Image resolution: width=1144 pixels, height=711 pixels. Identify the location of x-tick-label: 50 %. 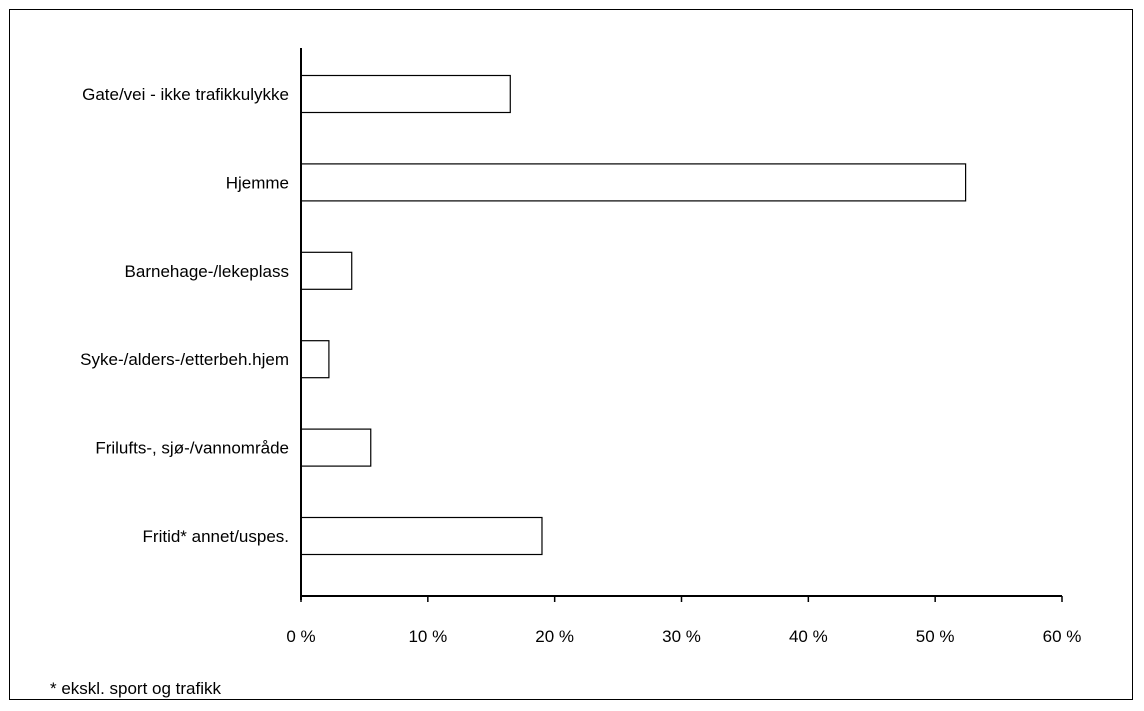
(935, 636).